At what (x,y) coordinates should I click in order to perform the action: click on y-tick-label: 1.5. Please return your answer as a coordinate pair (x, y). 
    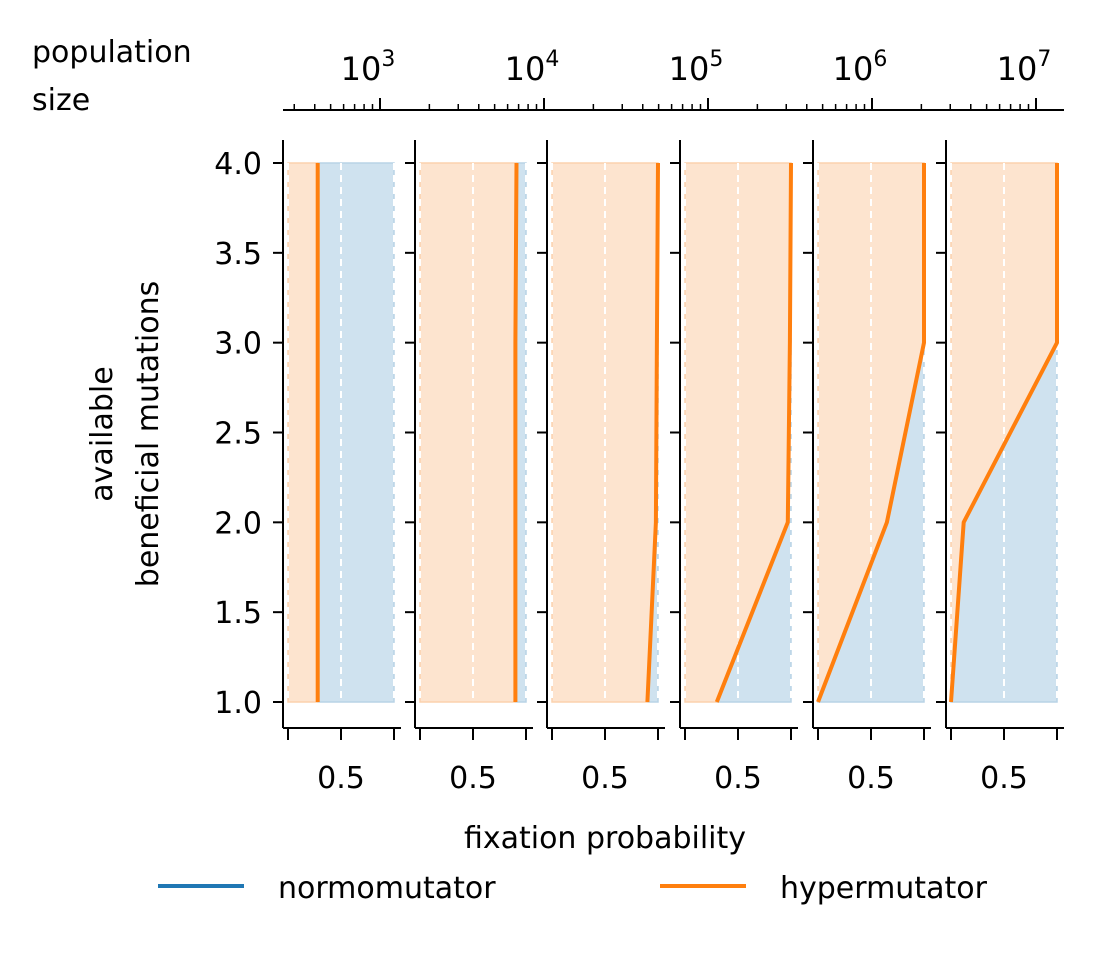
    Looking at the image, I should click on (238, 613).